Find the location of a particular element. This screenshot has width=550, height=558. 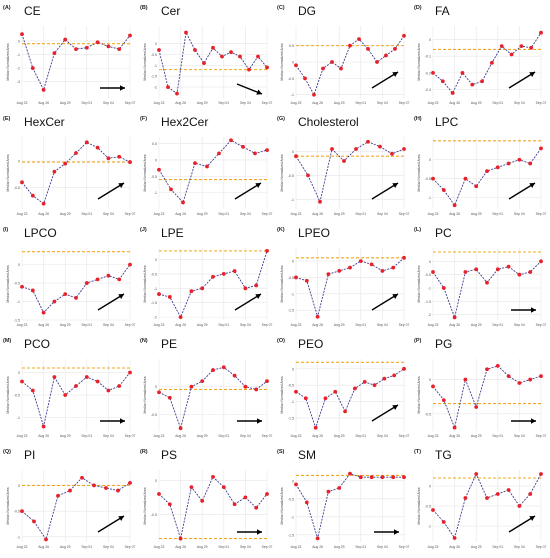

y-tick-label: 0.5 is located at coordinates (291, 46).